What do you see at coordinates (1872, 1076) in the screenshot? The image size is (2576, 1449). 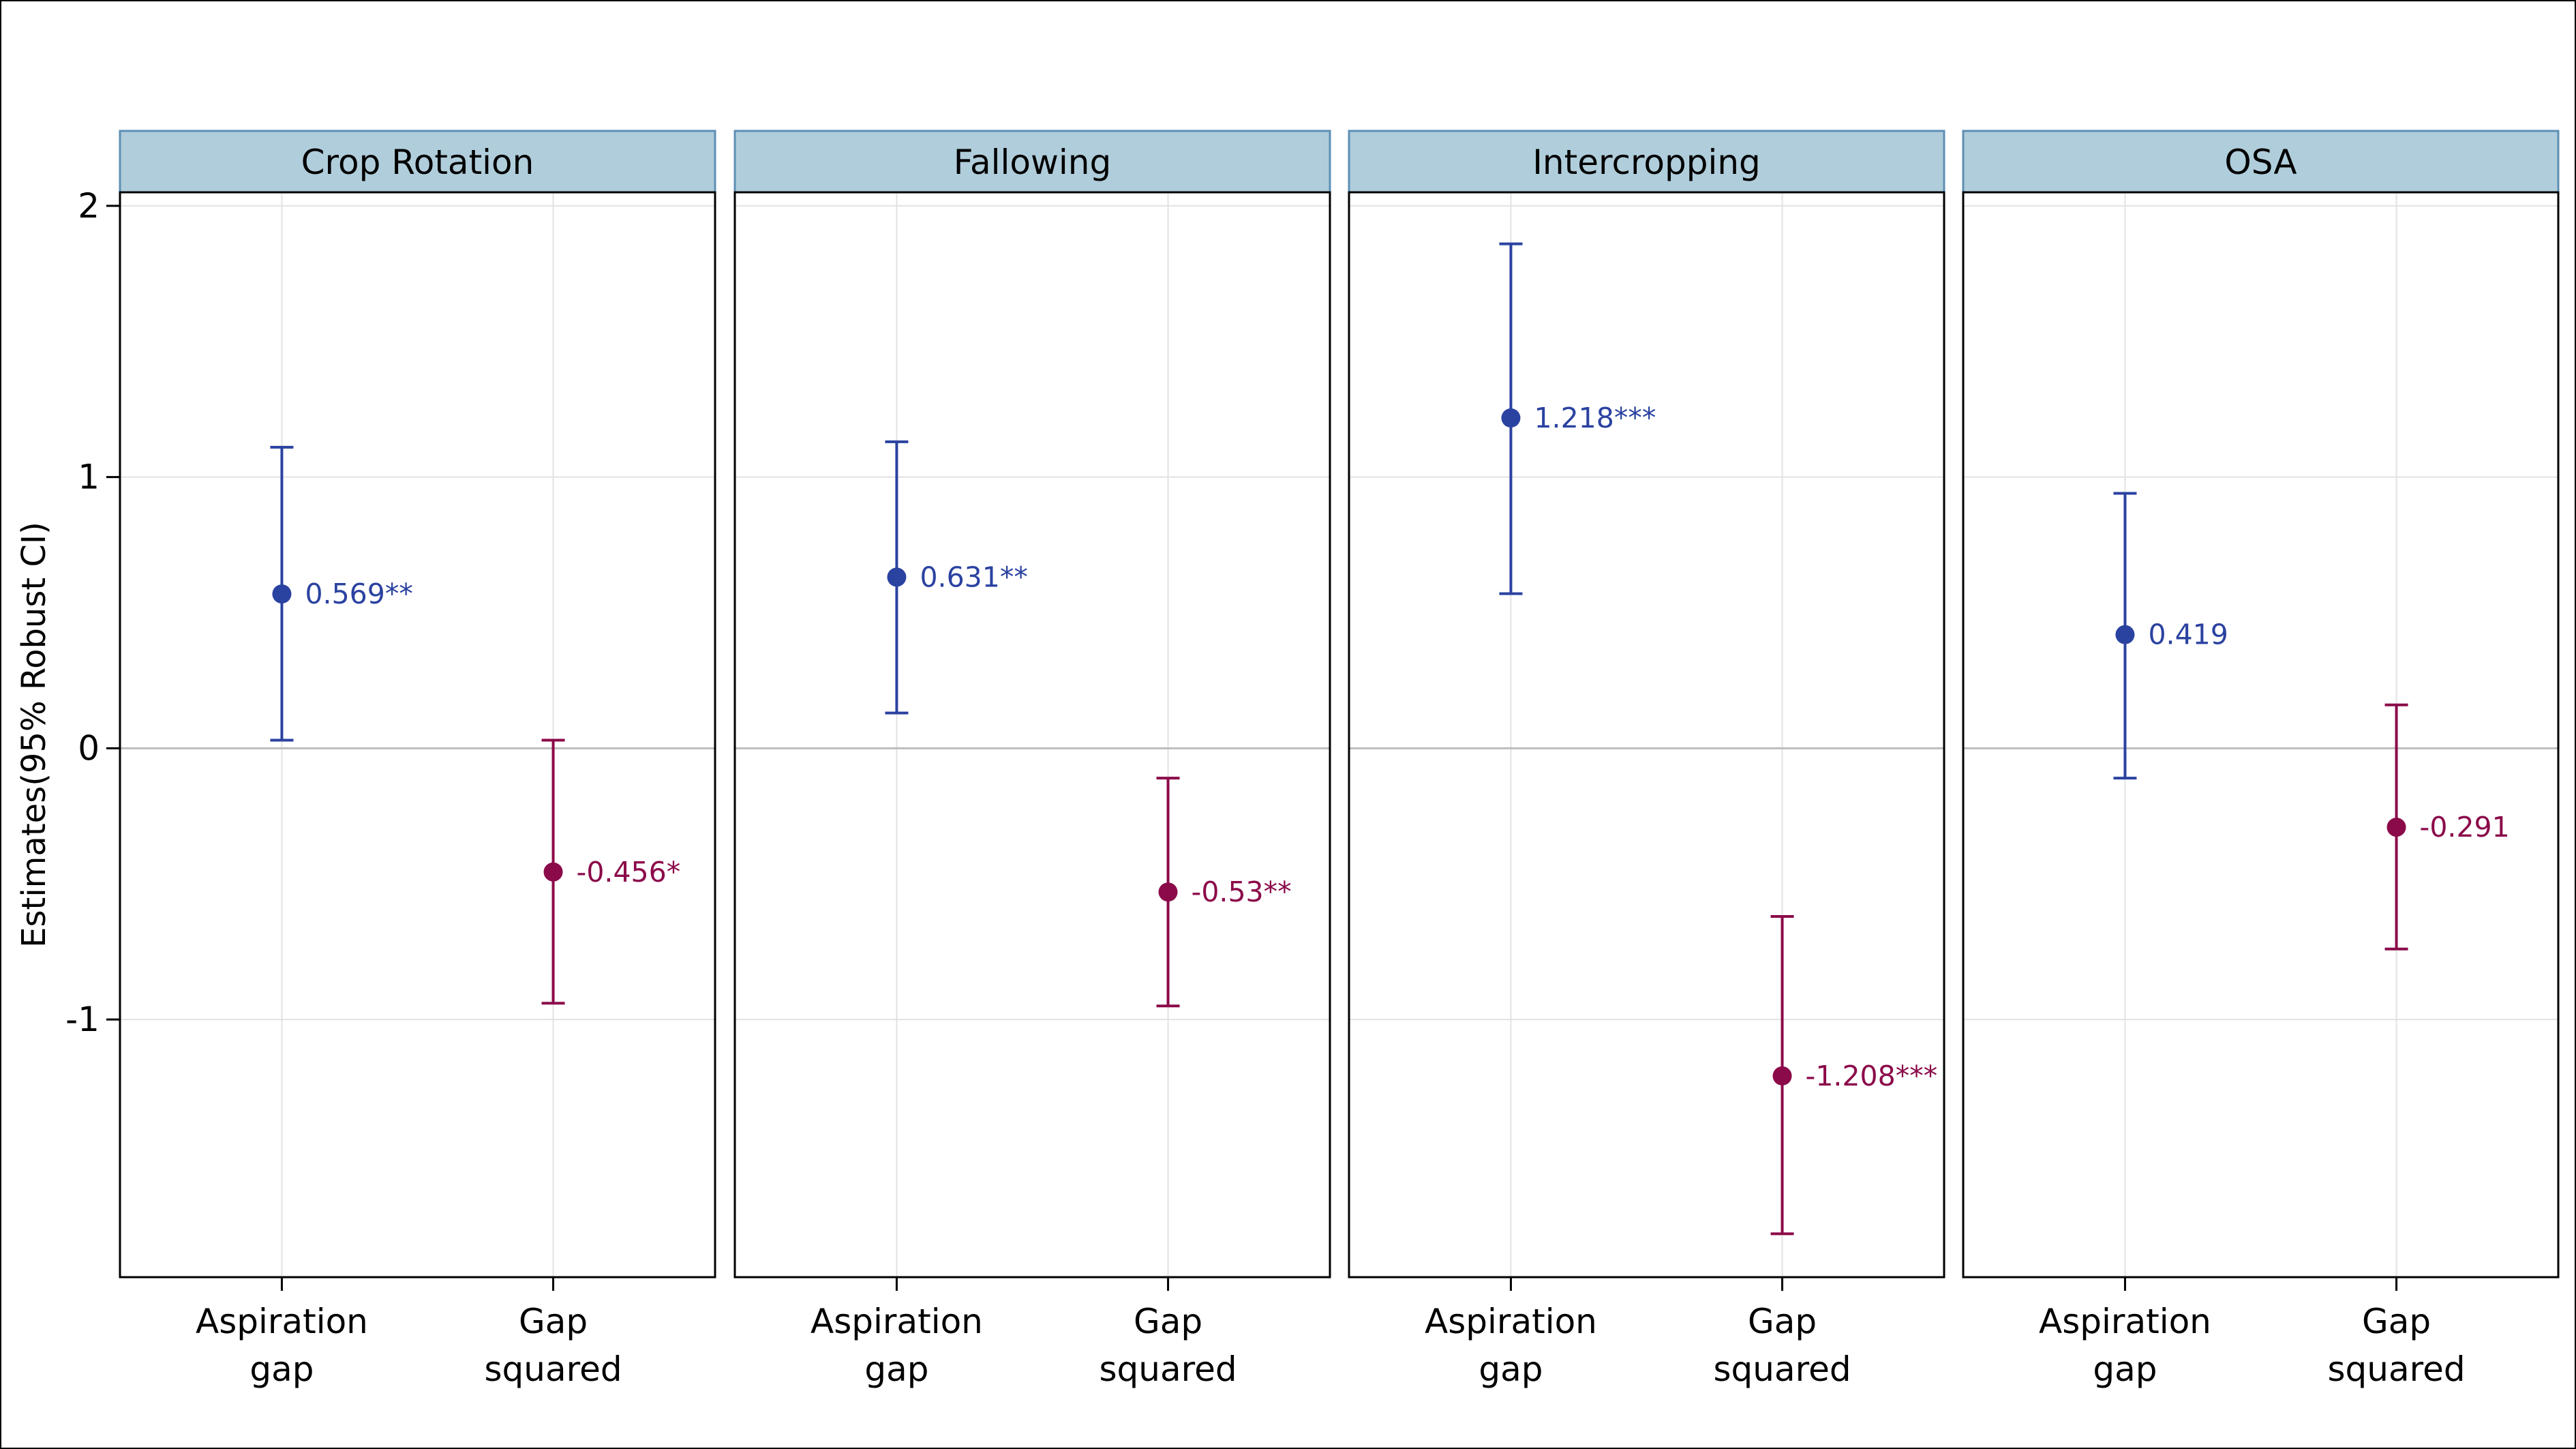 I see `data-label: -1.208***` at bounding box center [1872, 1076].